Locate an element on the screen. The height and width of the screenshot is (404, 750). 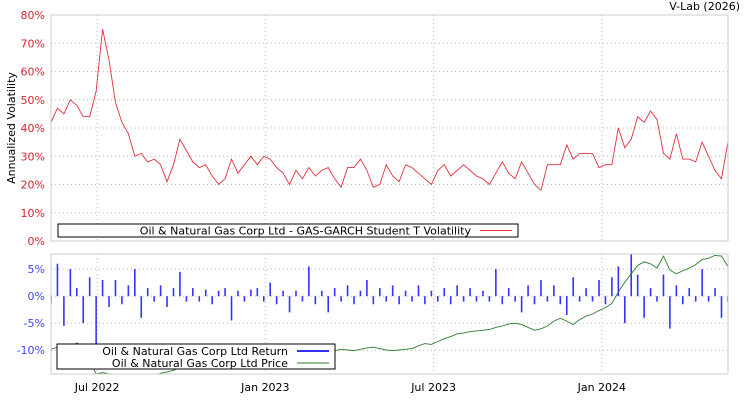
y-tick-label: 50% is located at coordinates (33, 100).